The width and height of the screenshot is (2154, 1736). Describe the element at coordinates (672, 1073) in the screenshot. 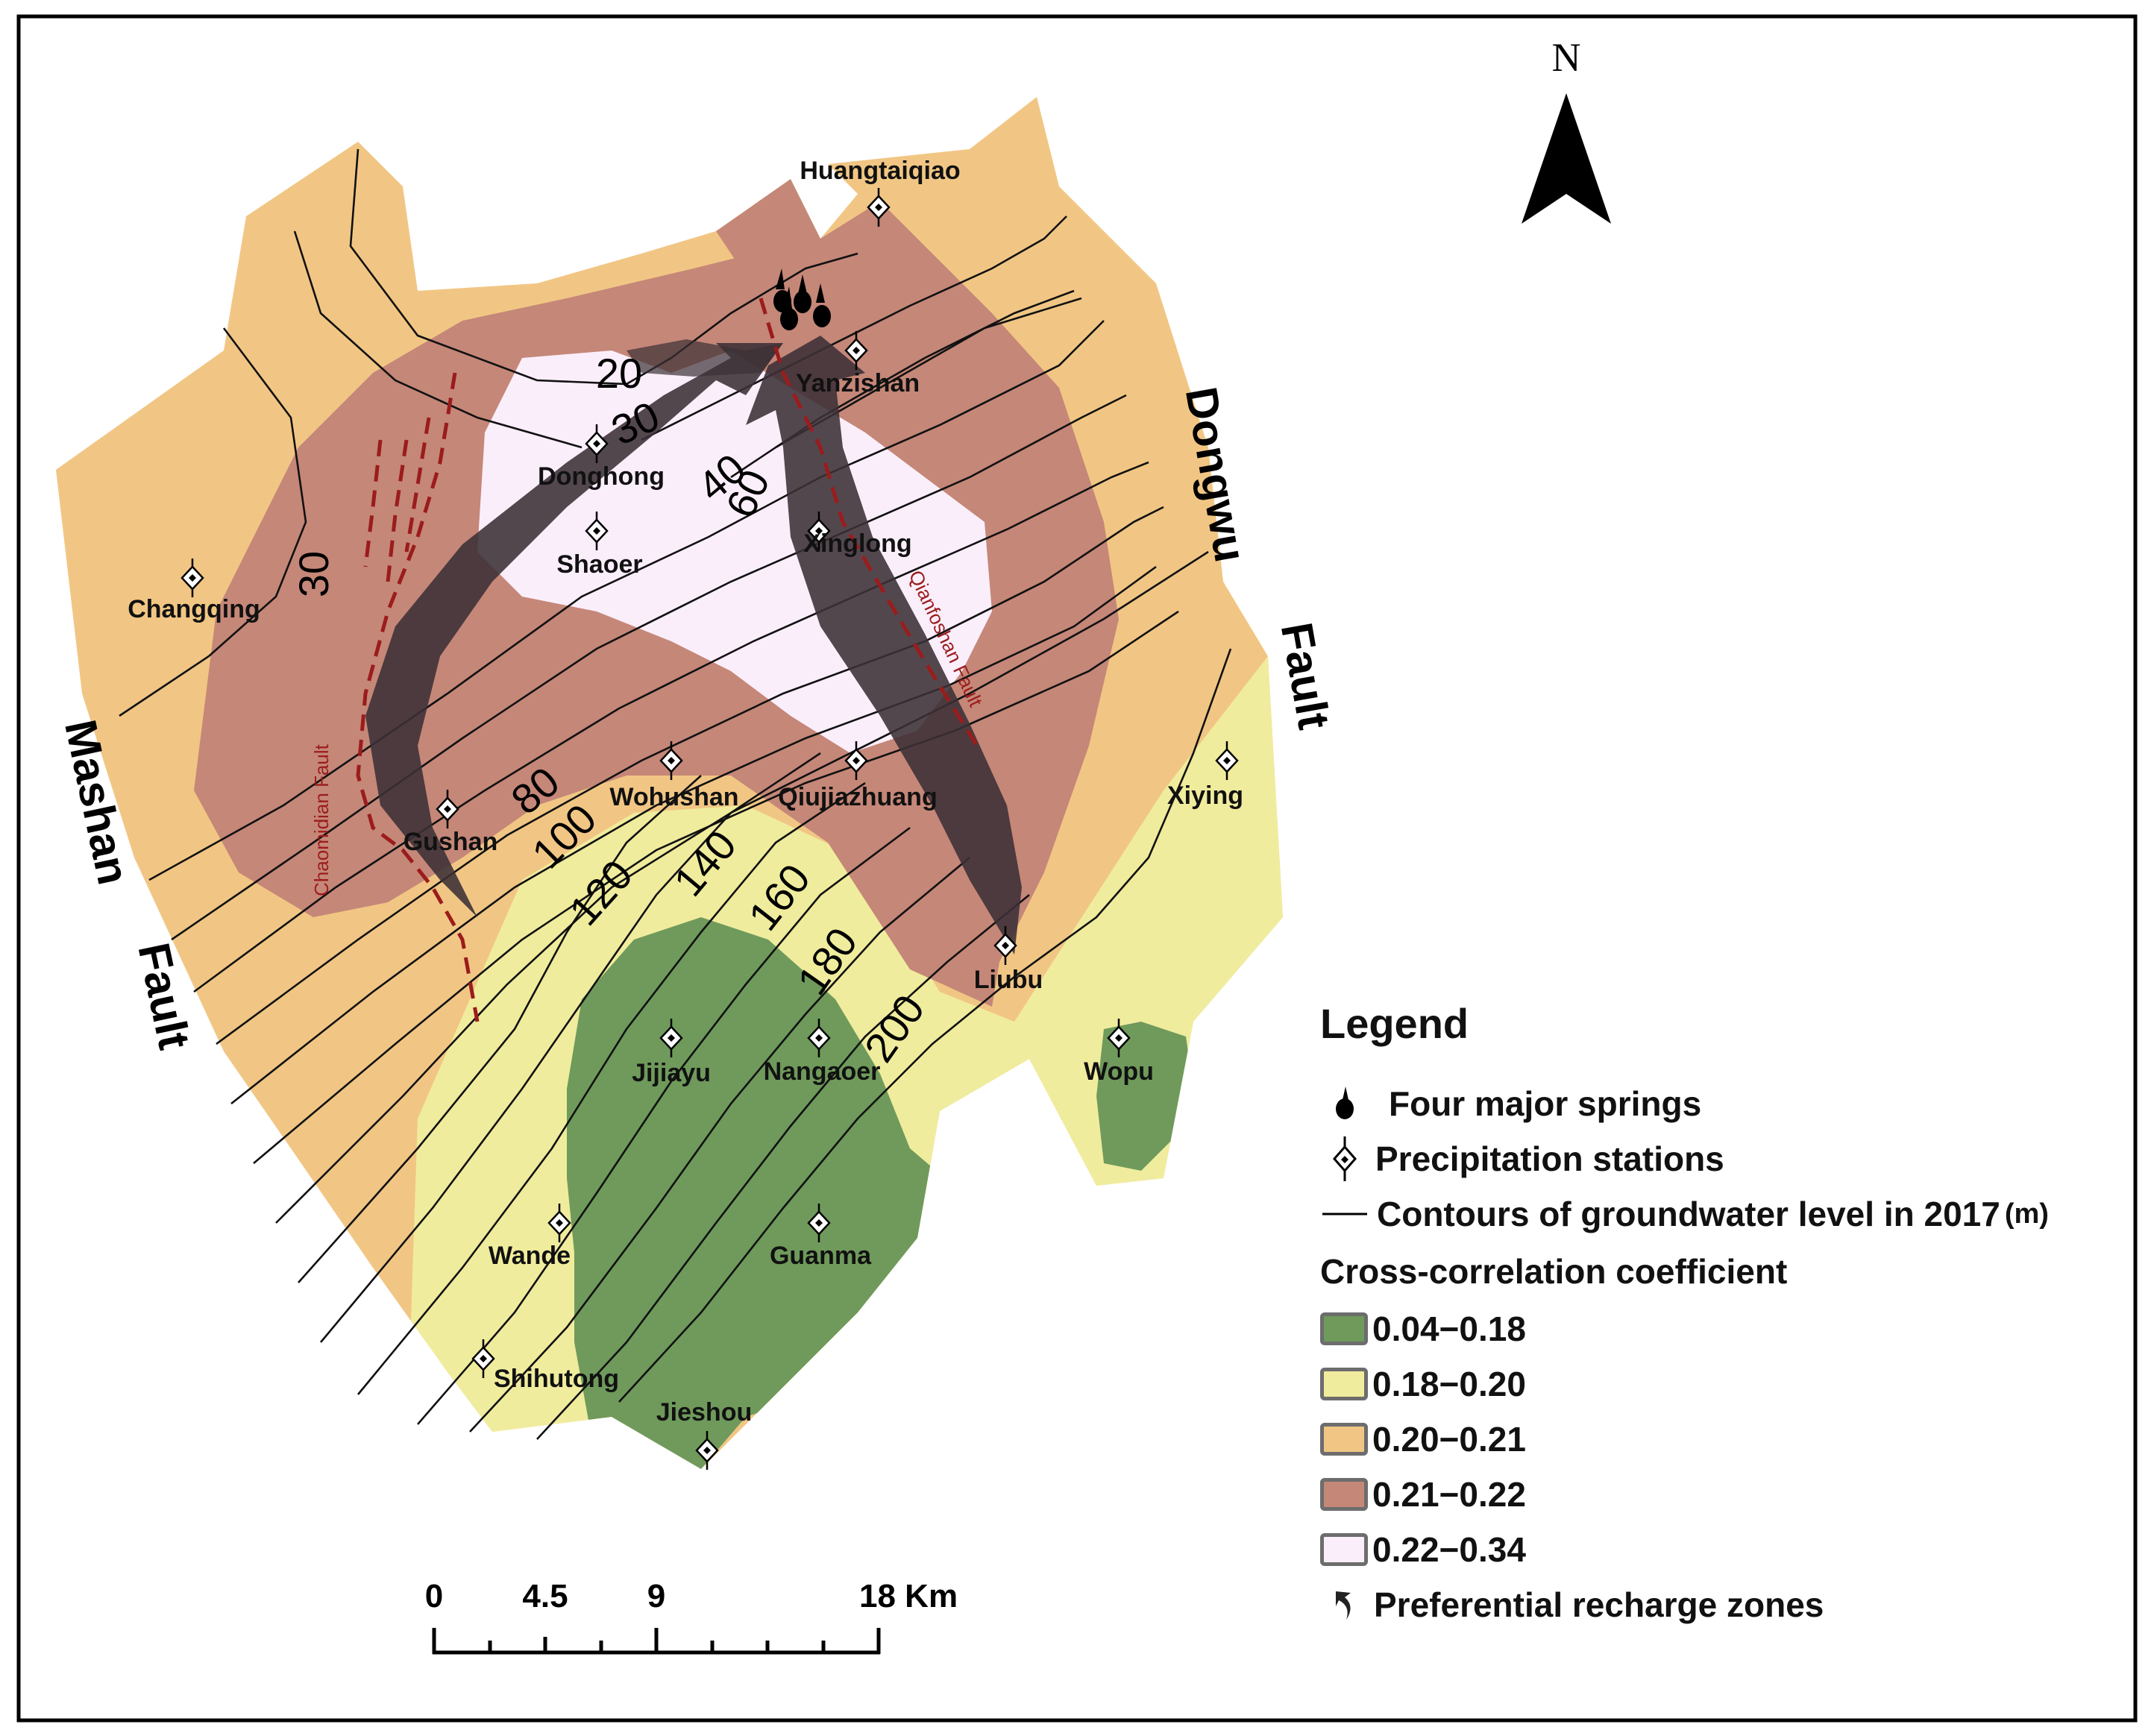

I see `station-label-jijiayu: Jijiayu` at that location.